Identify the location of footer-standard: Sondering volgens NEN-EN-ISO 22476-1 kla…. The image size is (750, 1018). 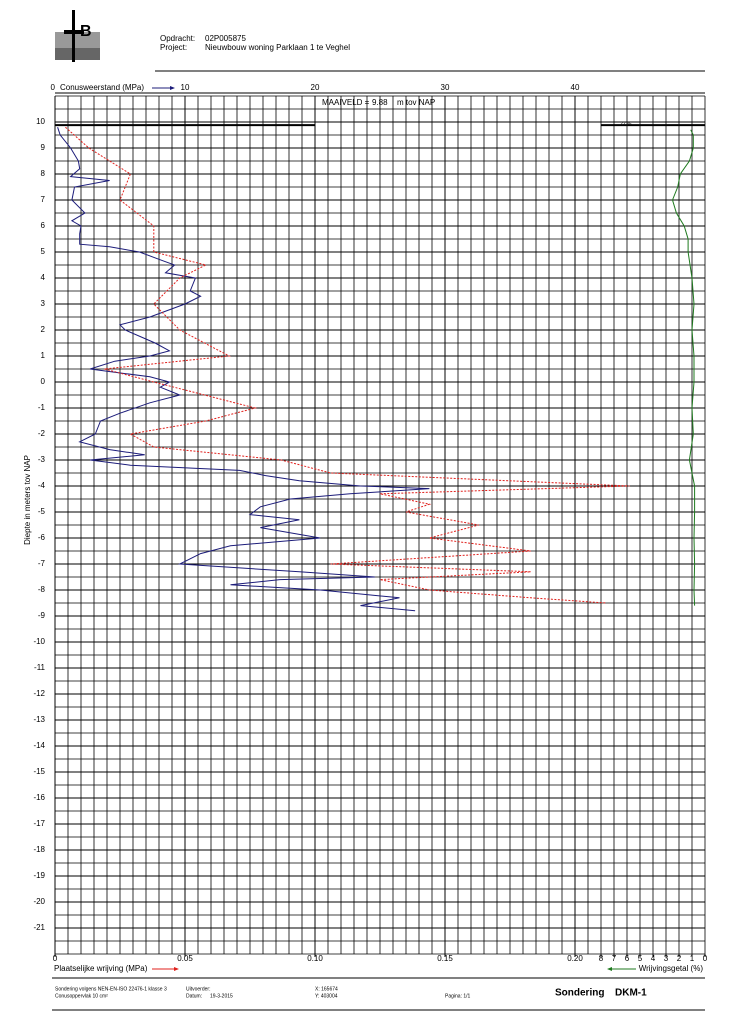
(111, 989).